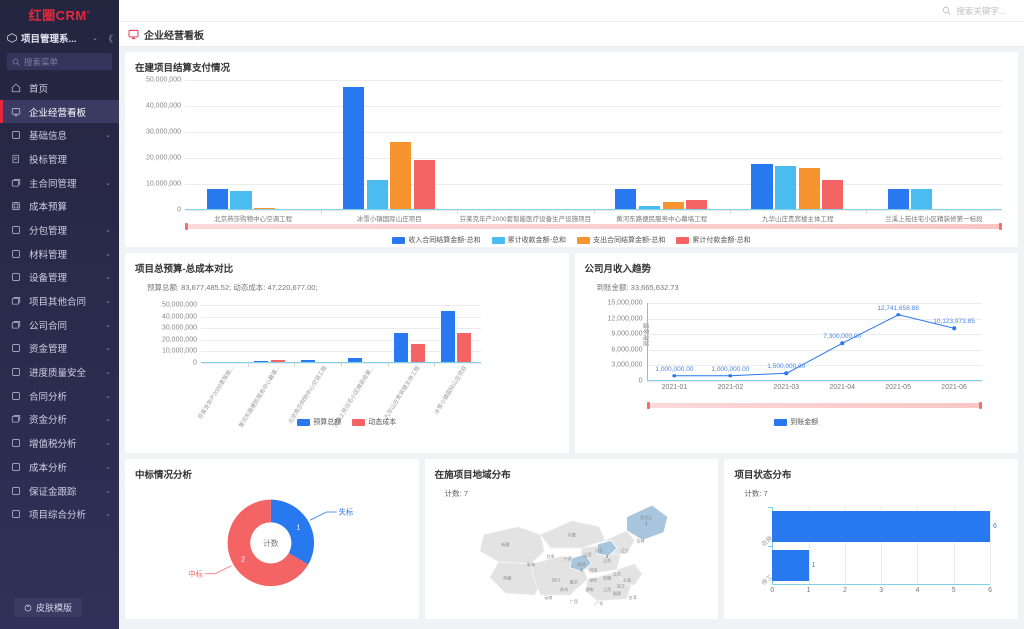 This screenshot has width=1024, height=629. I want to click on sidebar-item-13: 合同分析 ⌄, so click(59, 396).